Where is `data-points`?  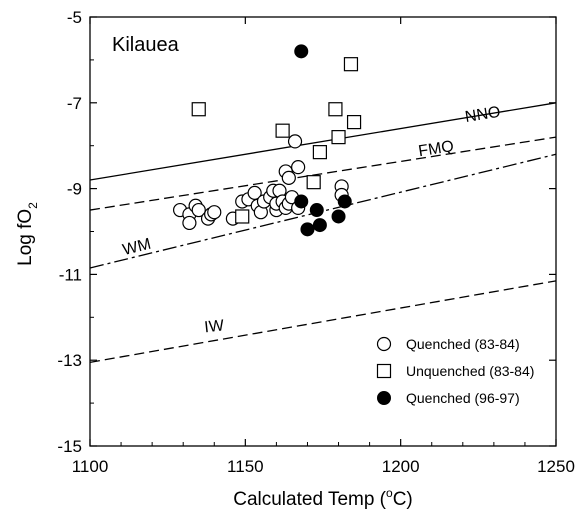
data-points is located at coordinates (267, 140).